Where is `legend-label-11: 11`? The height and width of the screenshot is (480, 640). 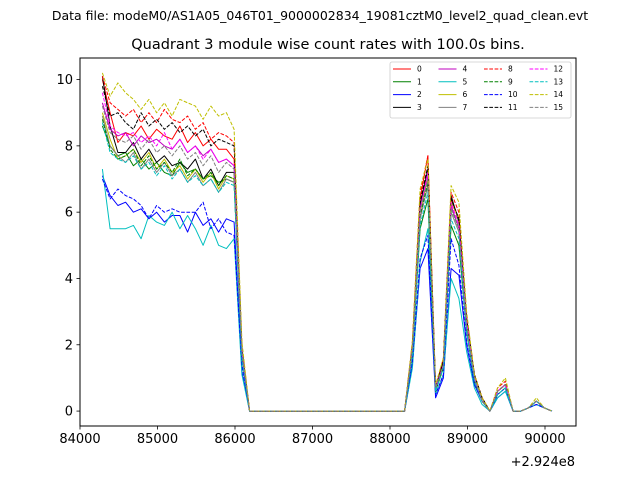
legend-label-11: 11 is located at coordinates (513, 107).